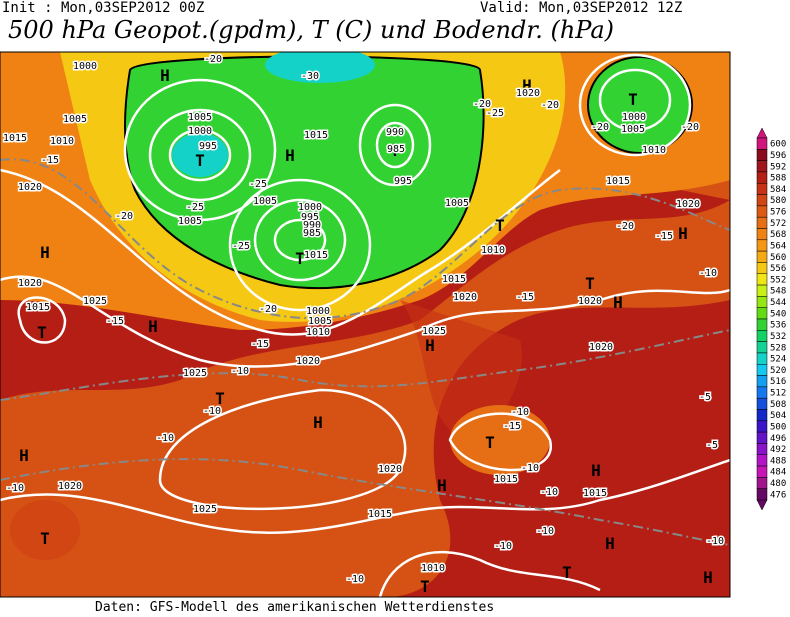 This screenshot has width=790, height=617. I want to click on colorbar-label: 544, so click(778, 303).